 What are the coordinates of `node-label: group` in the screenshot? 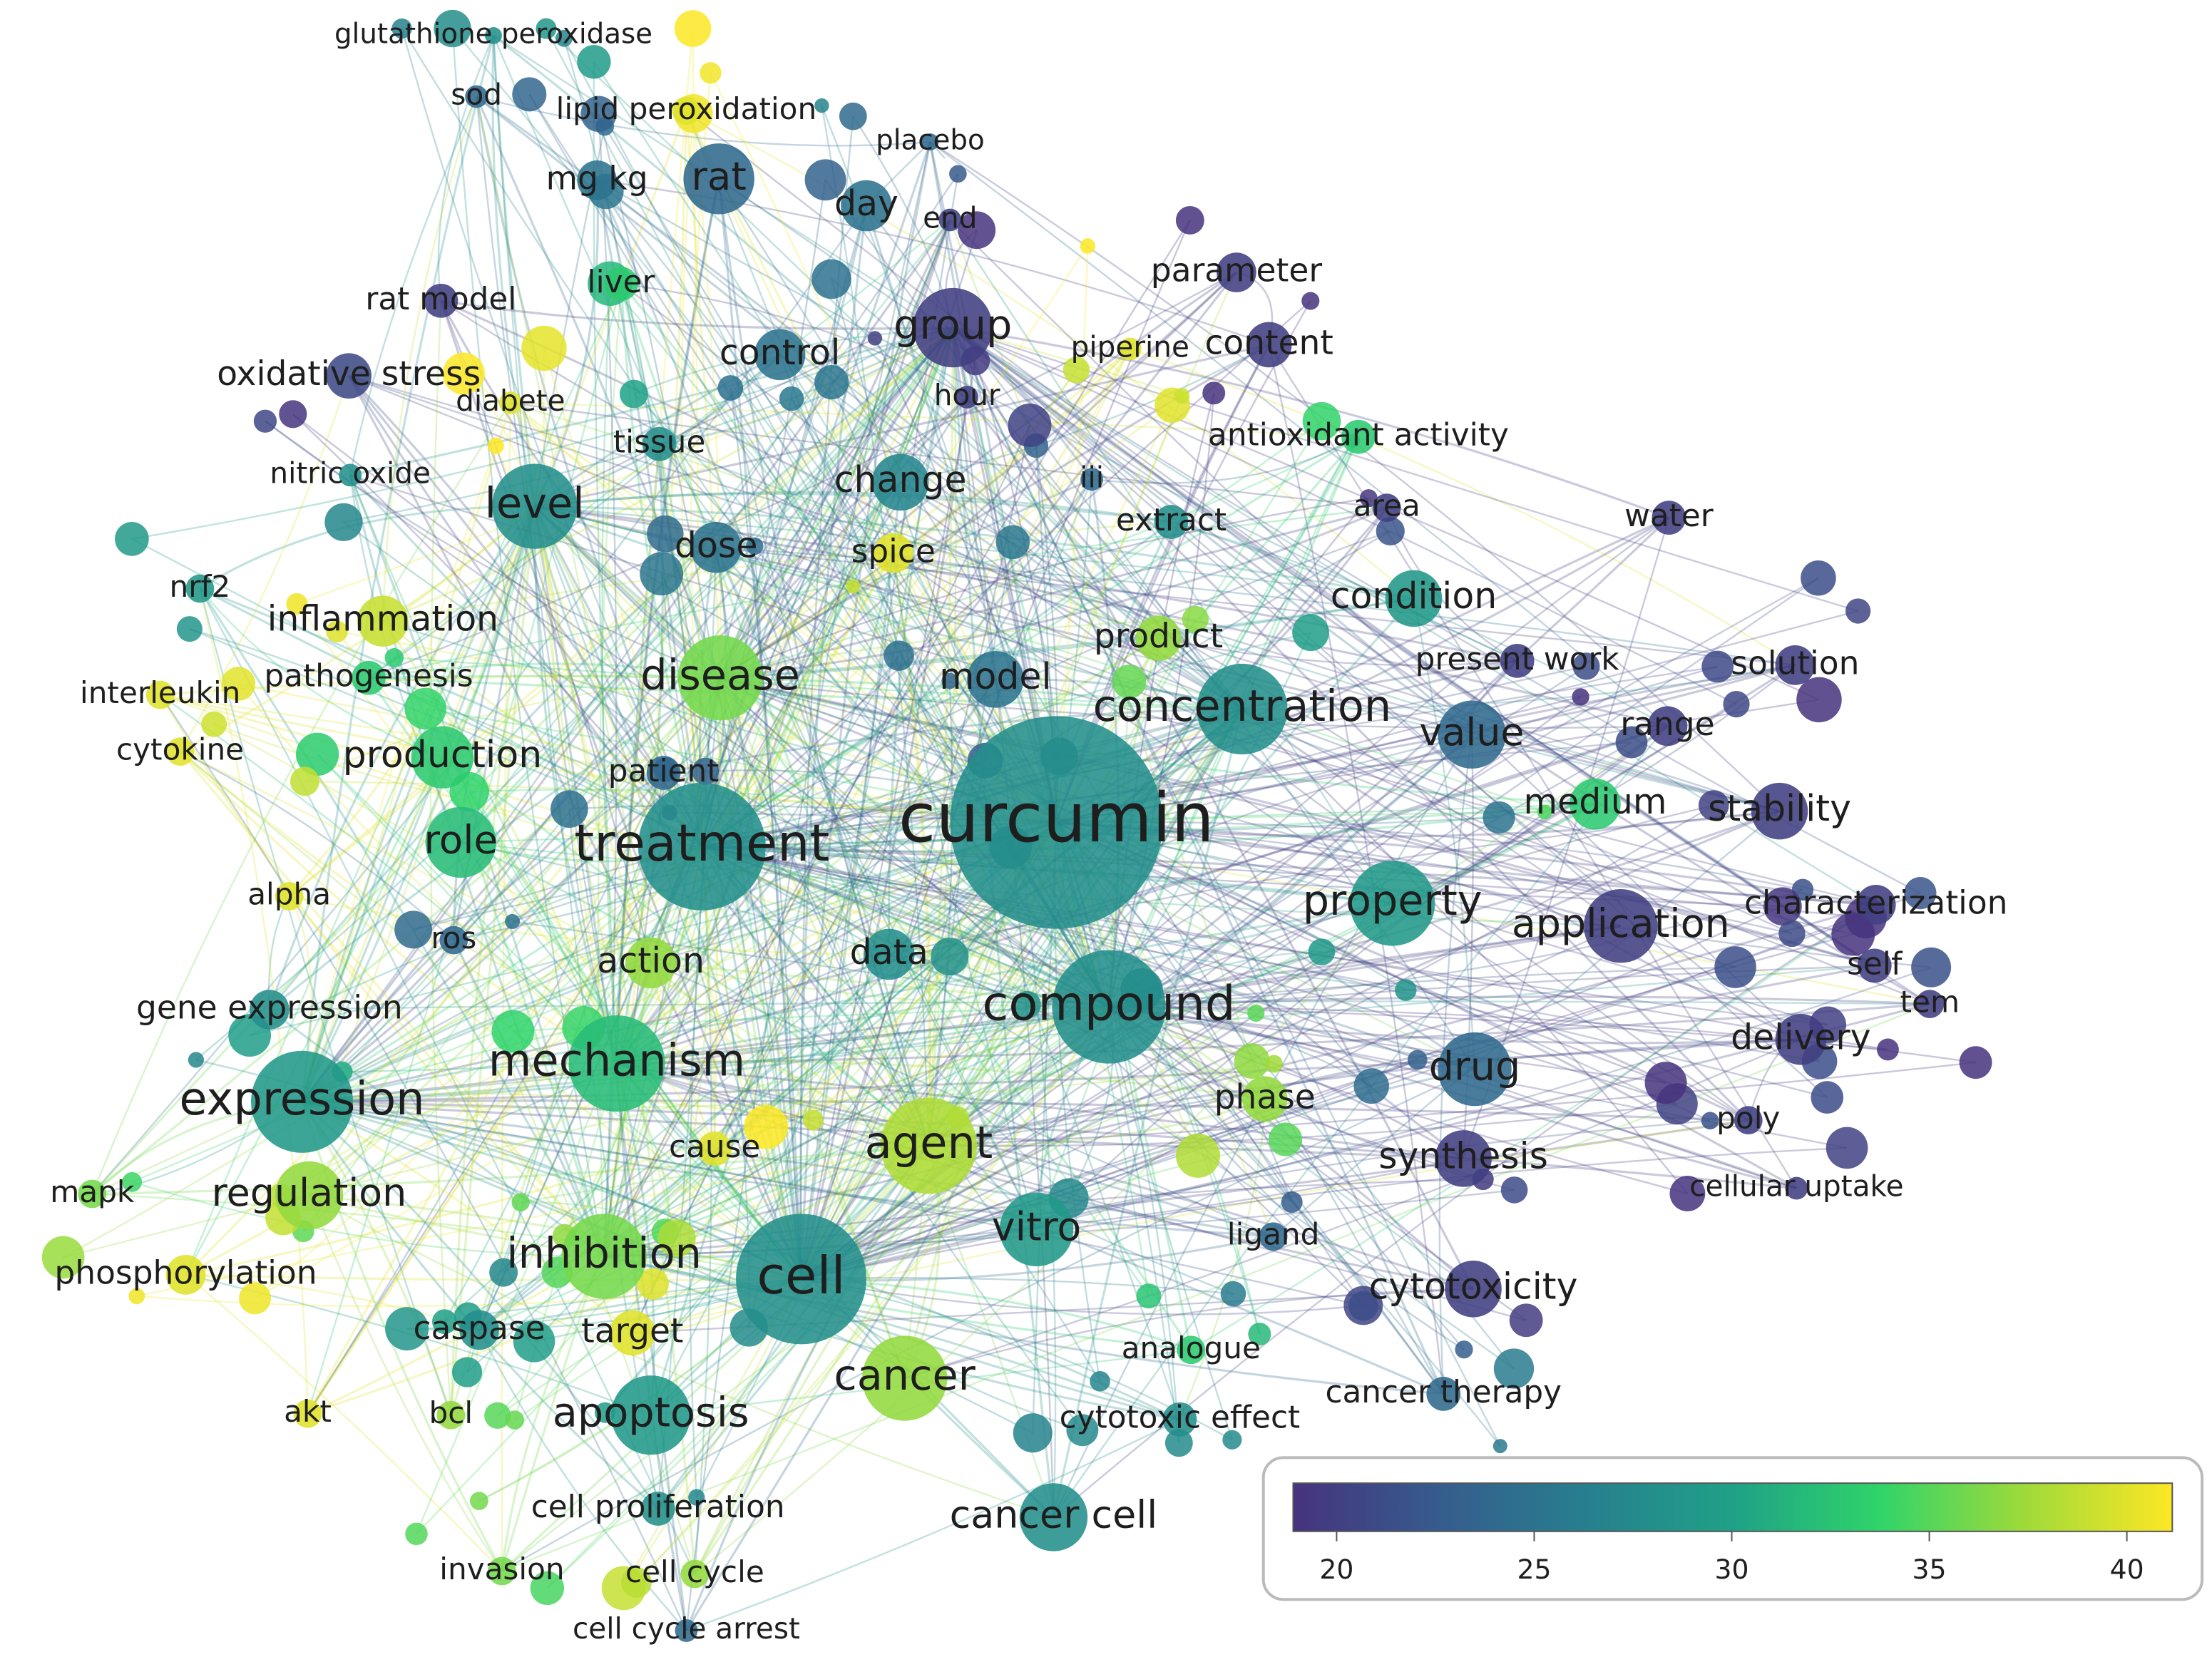 It's located at (952, 325).